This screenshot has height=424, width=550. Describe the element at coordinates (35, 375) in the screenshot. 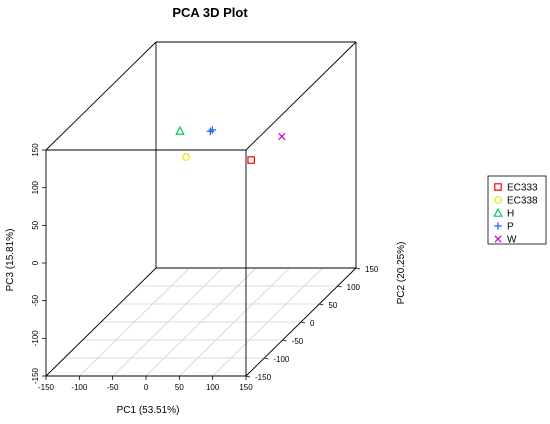

I see `z-tick-label: -150` at that location.